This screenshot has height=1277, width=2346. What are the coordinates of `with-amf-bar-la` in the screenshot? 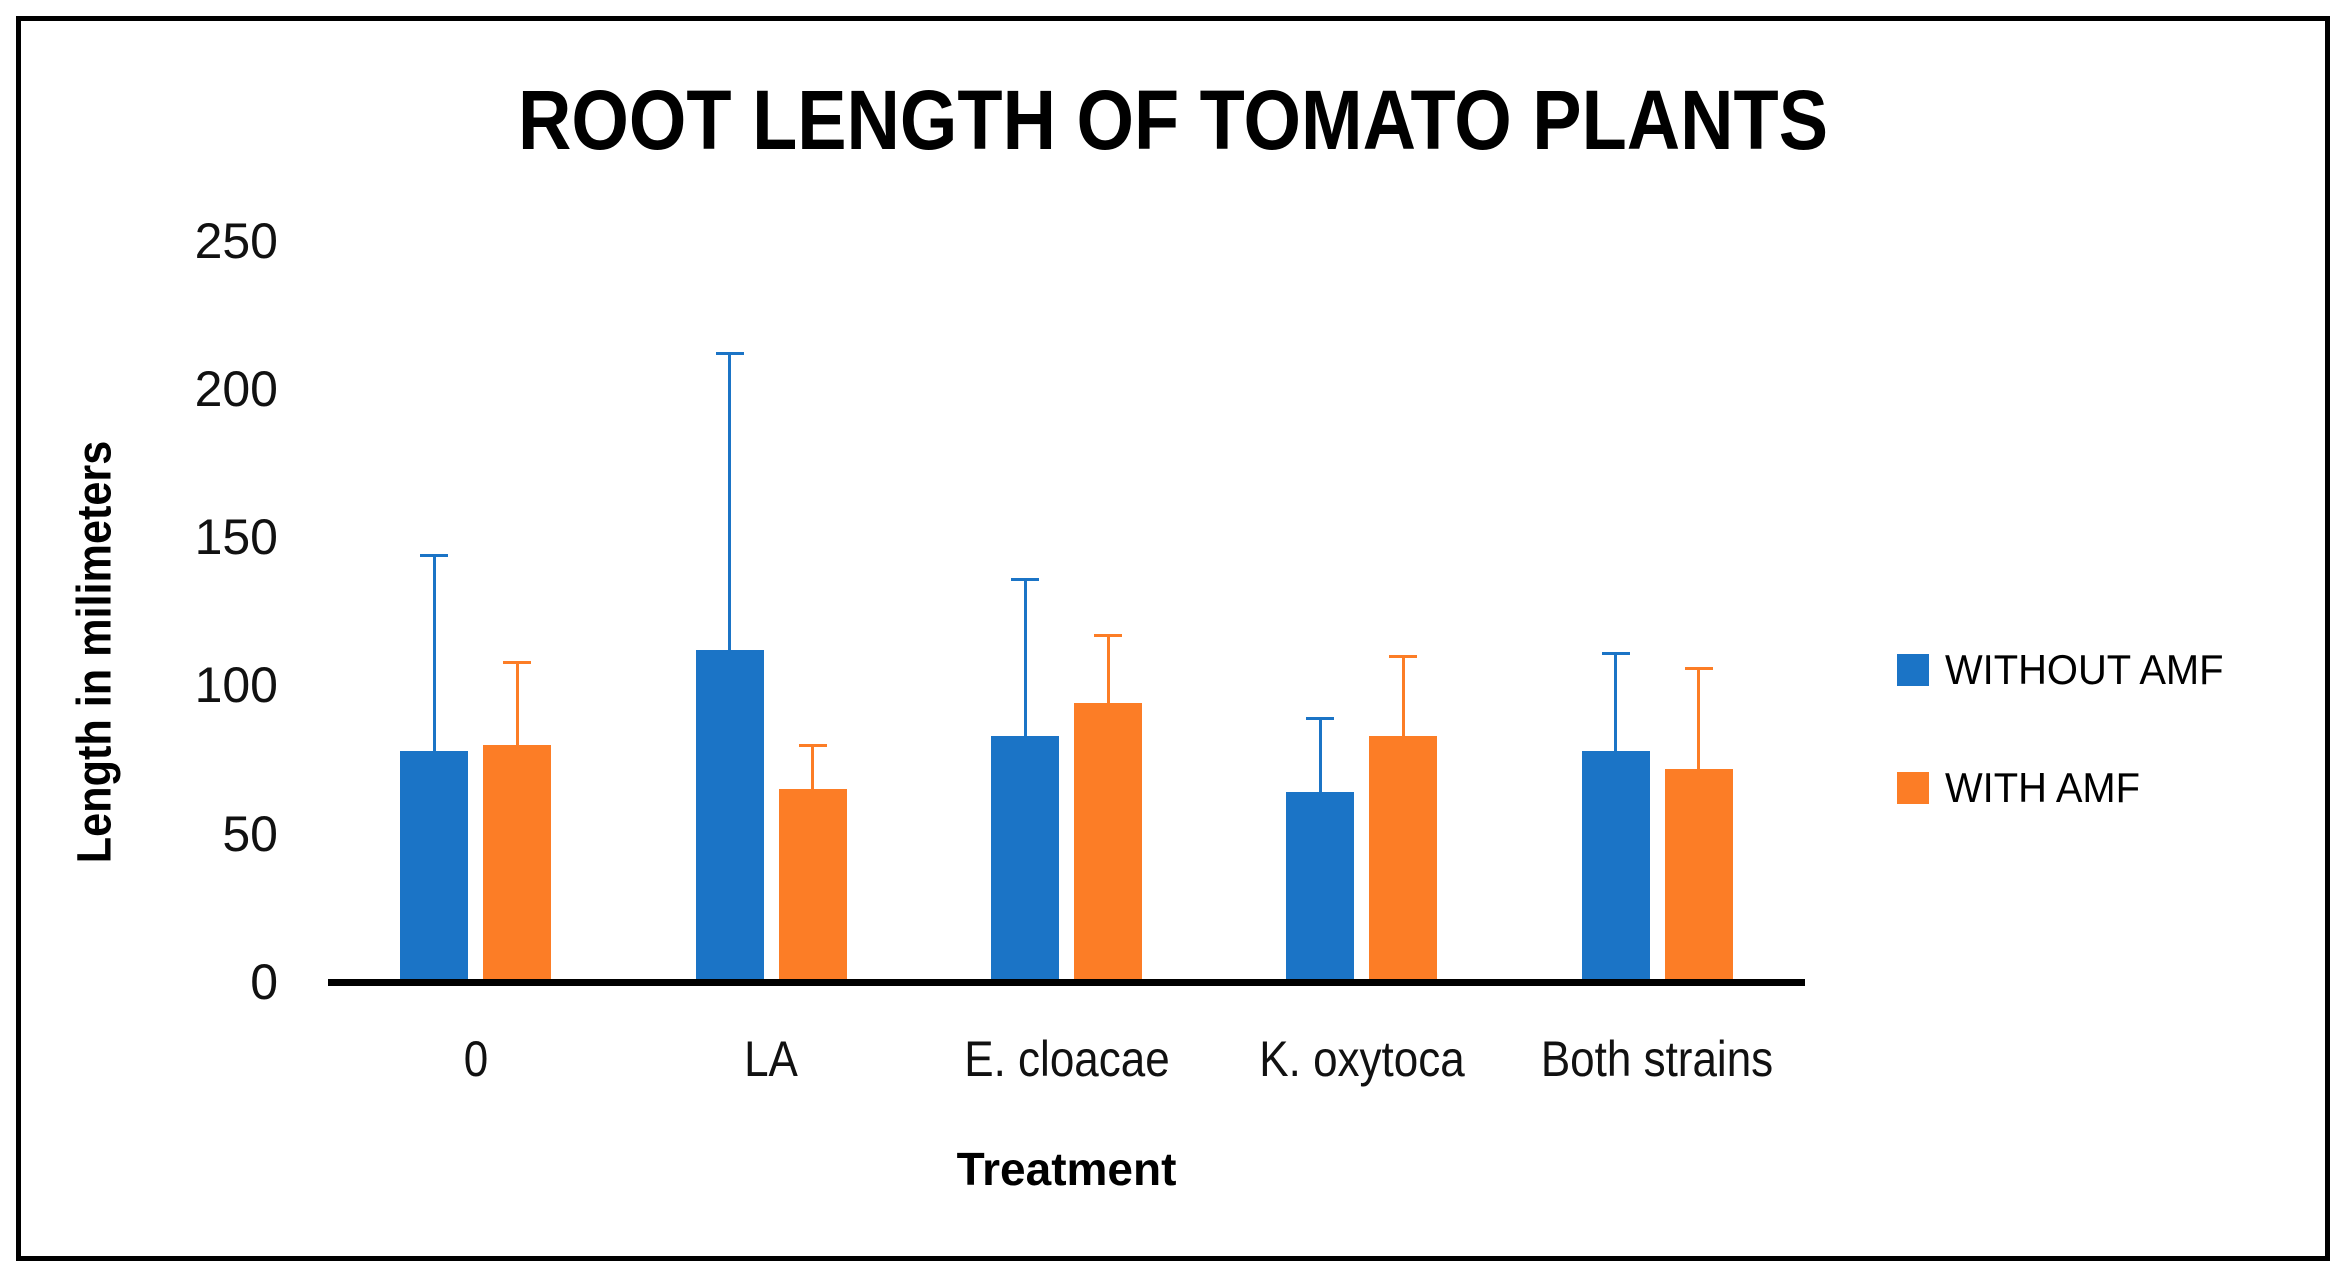 It's located at (812, 885).